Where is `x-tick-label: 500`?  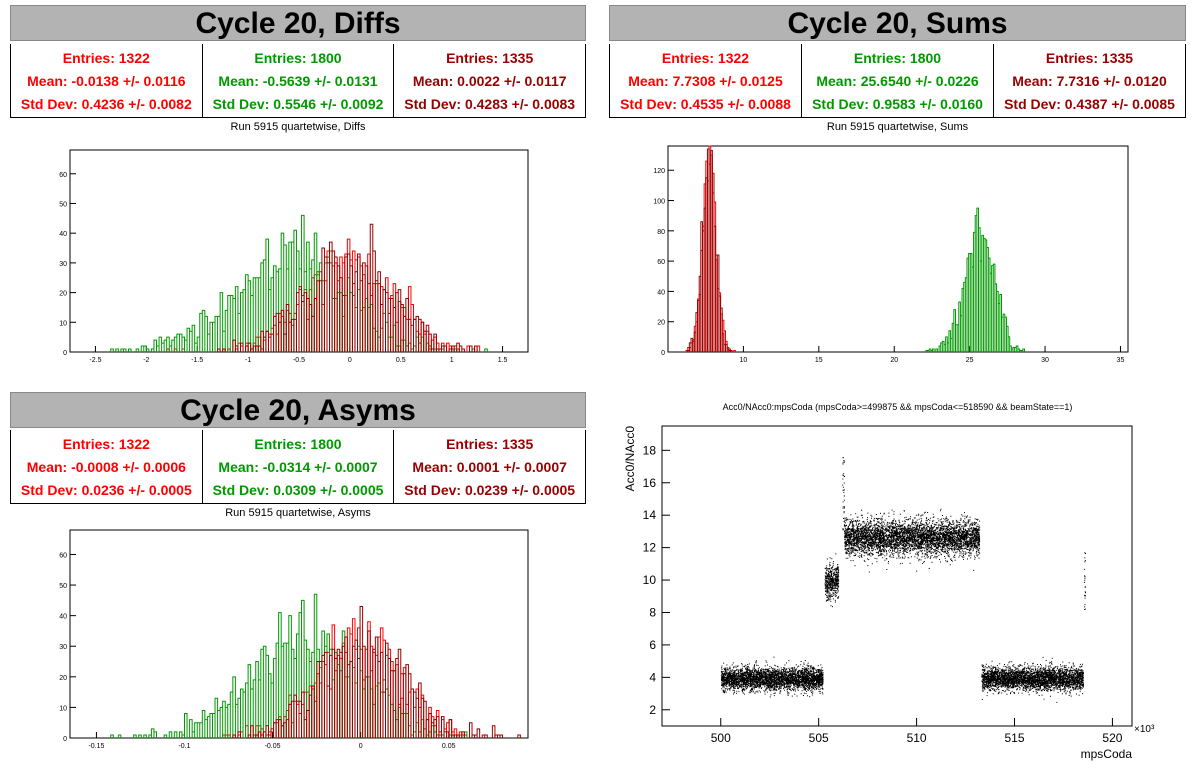 x-tick-label: 500 is located at coordinates (721, 738).